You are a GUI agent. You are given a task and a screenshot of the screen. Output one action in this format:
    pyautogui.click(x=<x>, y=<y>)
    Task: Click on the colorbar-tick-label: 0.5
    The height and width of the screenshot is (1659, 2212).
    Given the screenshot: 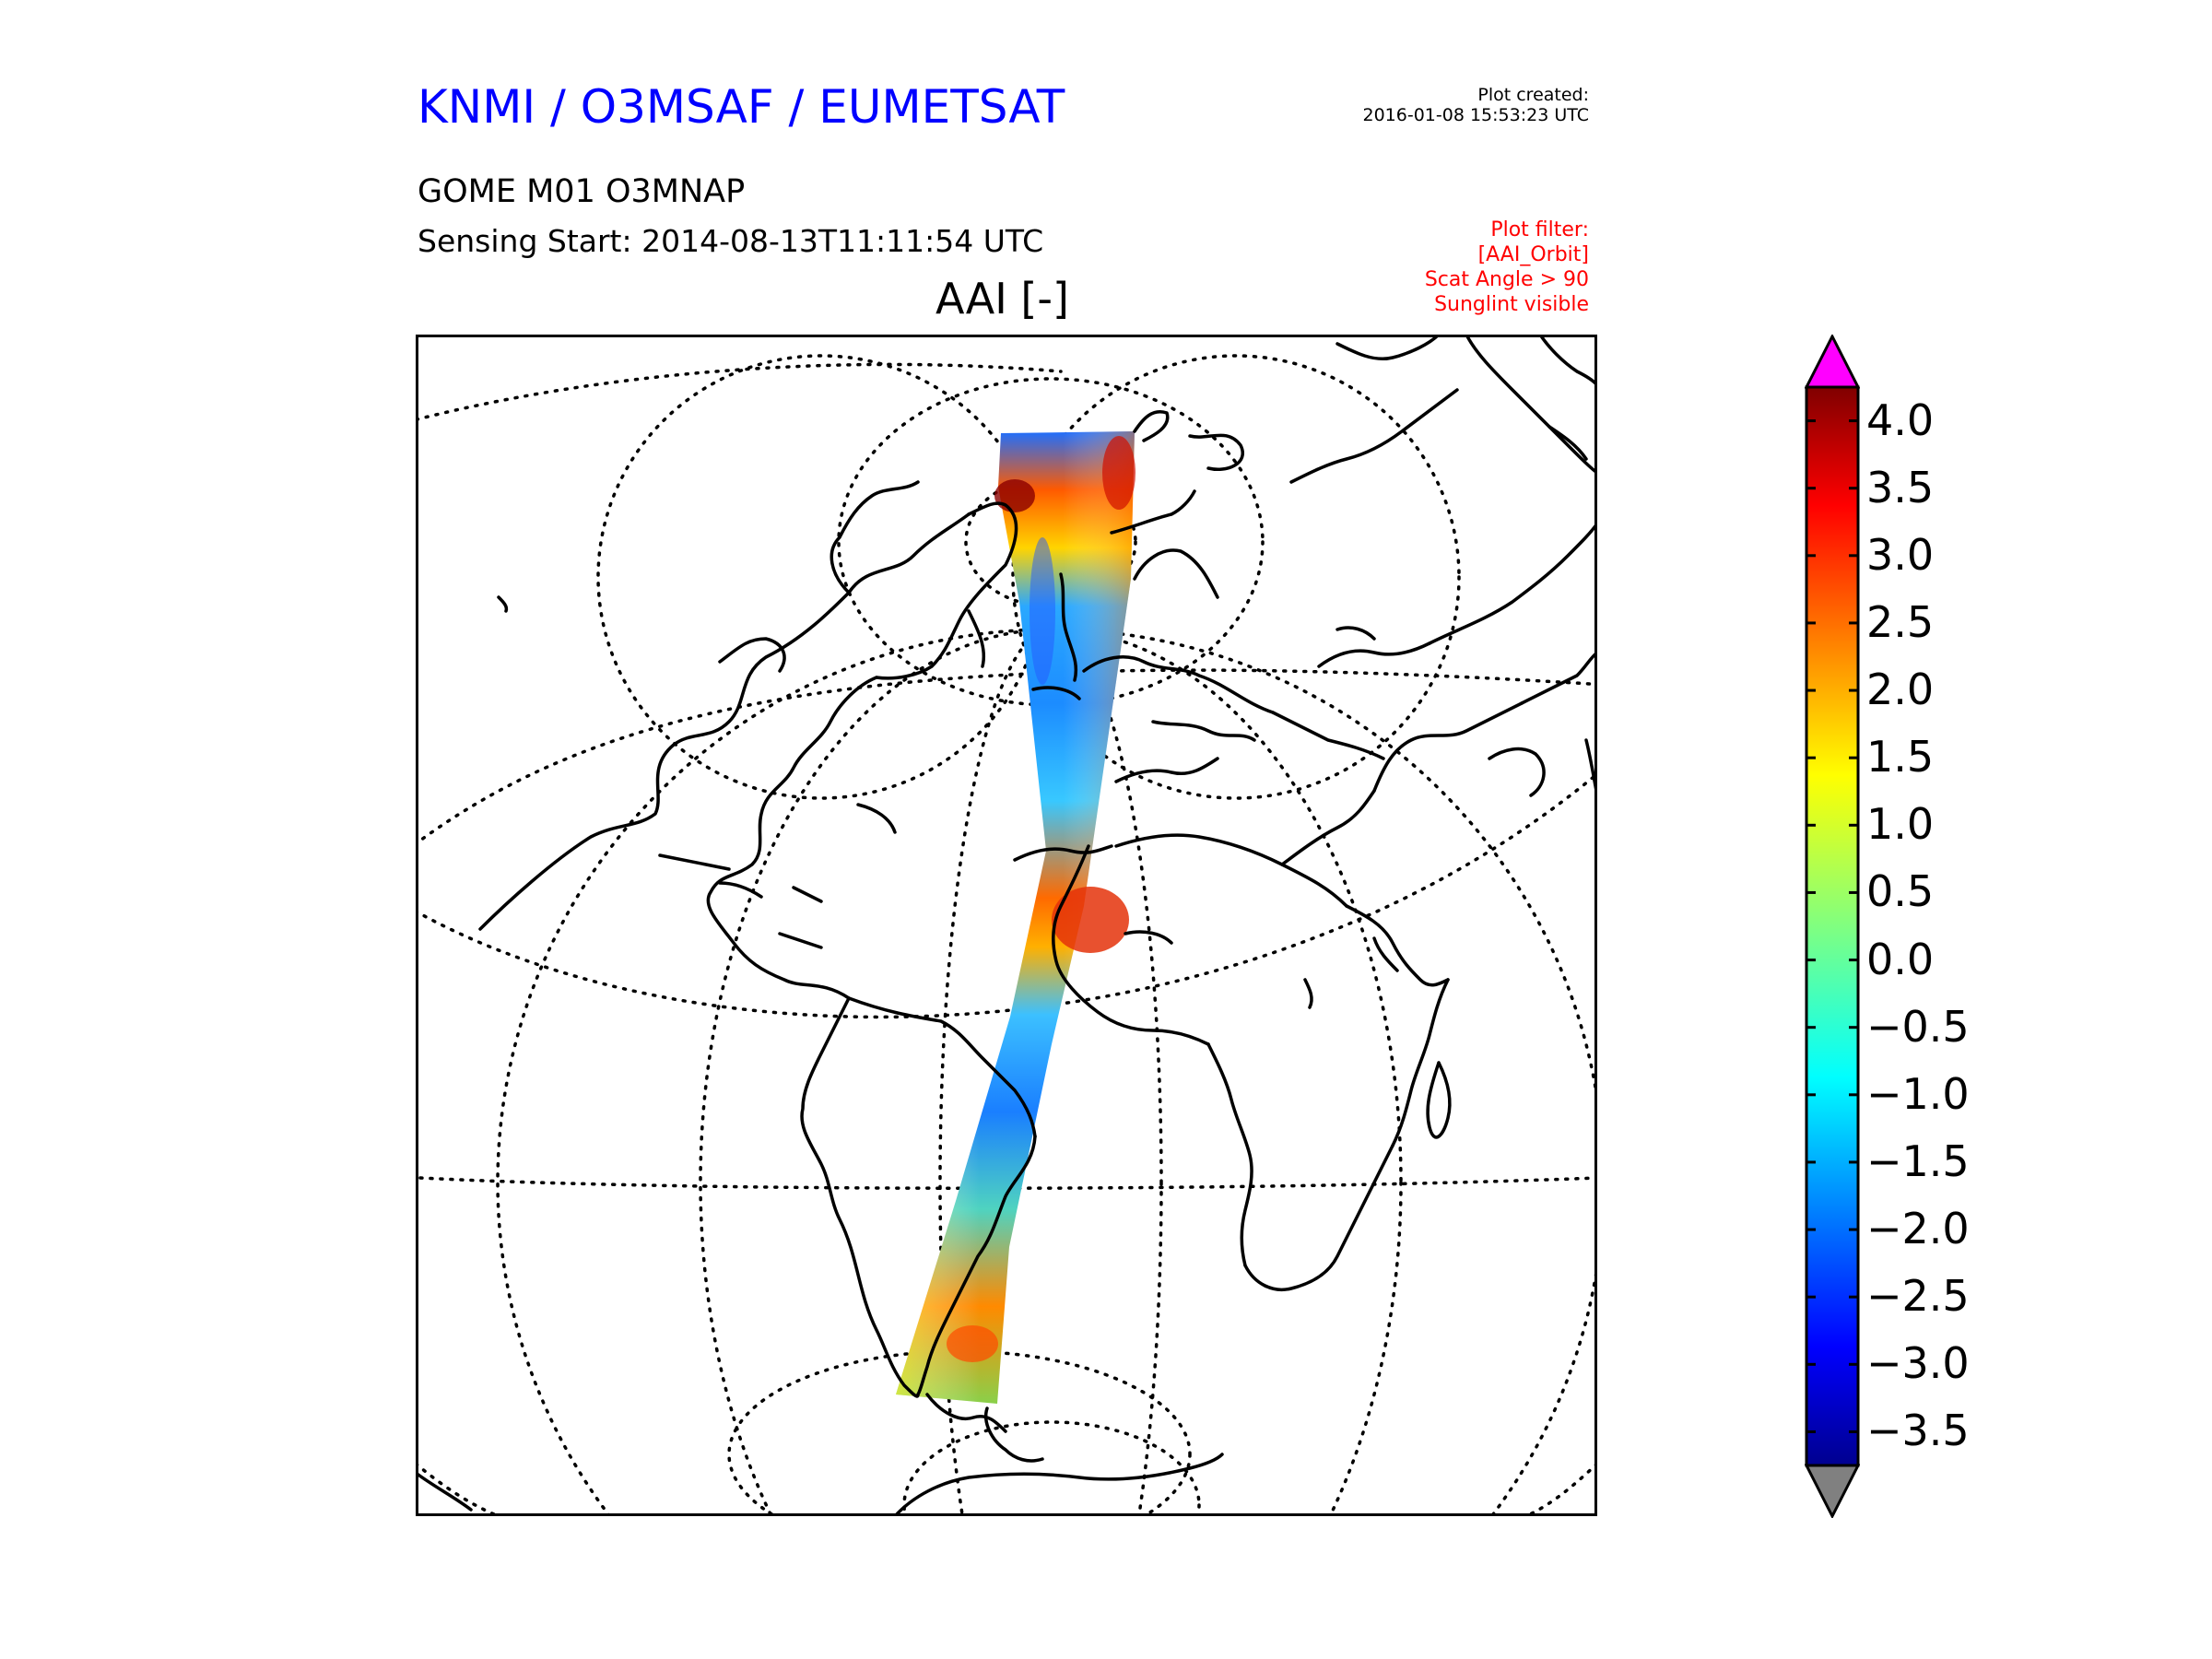 What is the action you would take?
    pyautogui.click(x=1900, y=891)
    